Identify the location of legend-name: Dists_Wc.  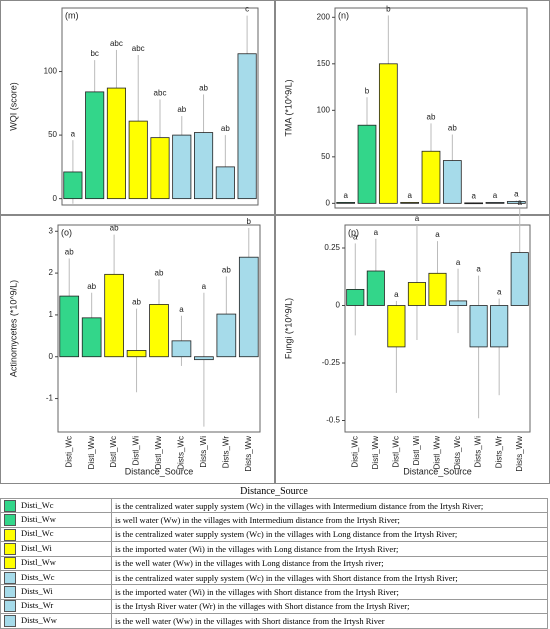
(38, 576).